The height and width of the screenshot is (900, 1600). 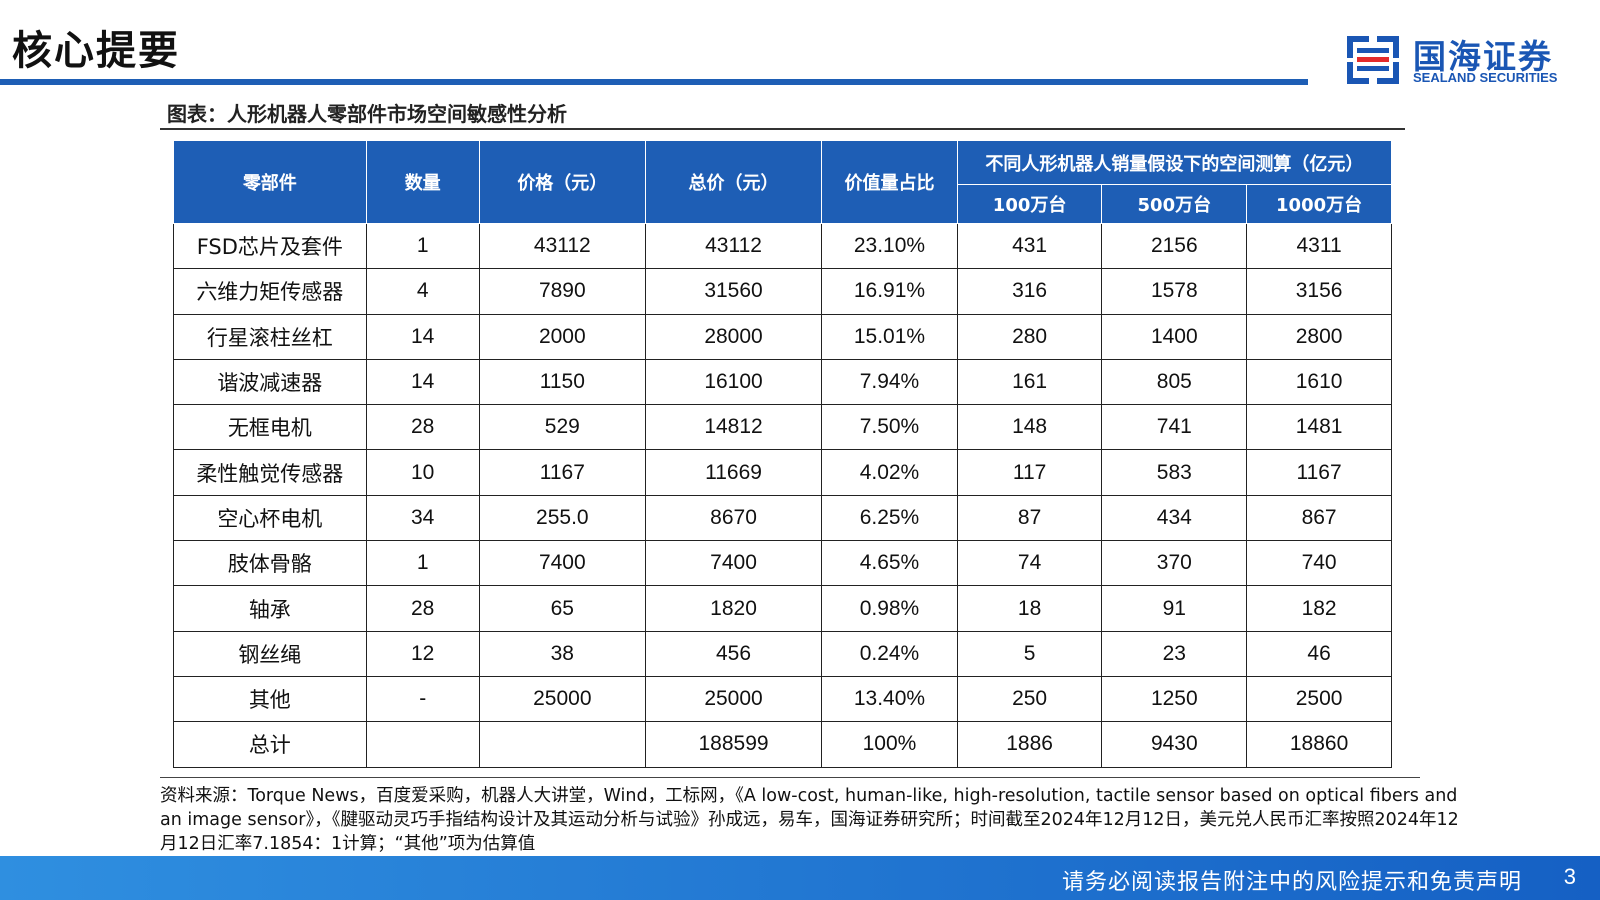 What do you see at coordinates (562, 563) in the screenshot?
I see `cell-price: 7400` at bounding box center [562, 563].